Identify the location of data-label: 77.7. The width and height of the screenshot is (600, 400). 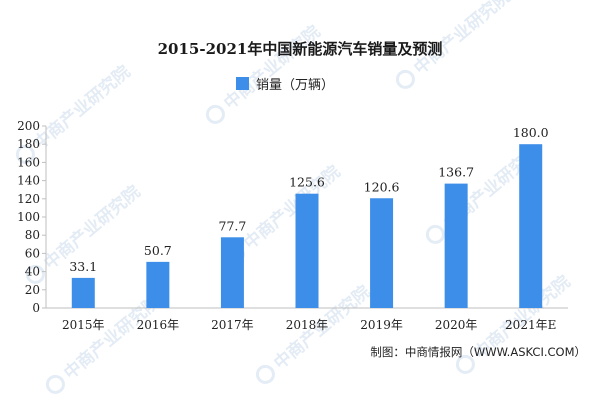
(233, 225).